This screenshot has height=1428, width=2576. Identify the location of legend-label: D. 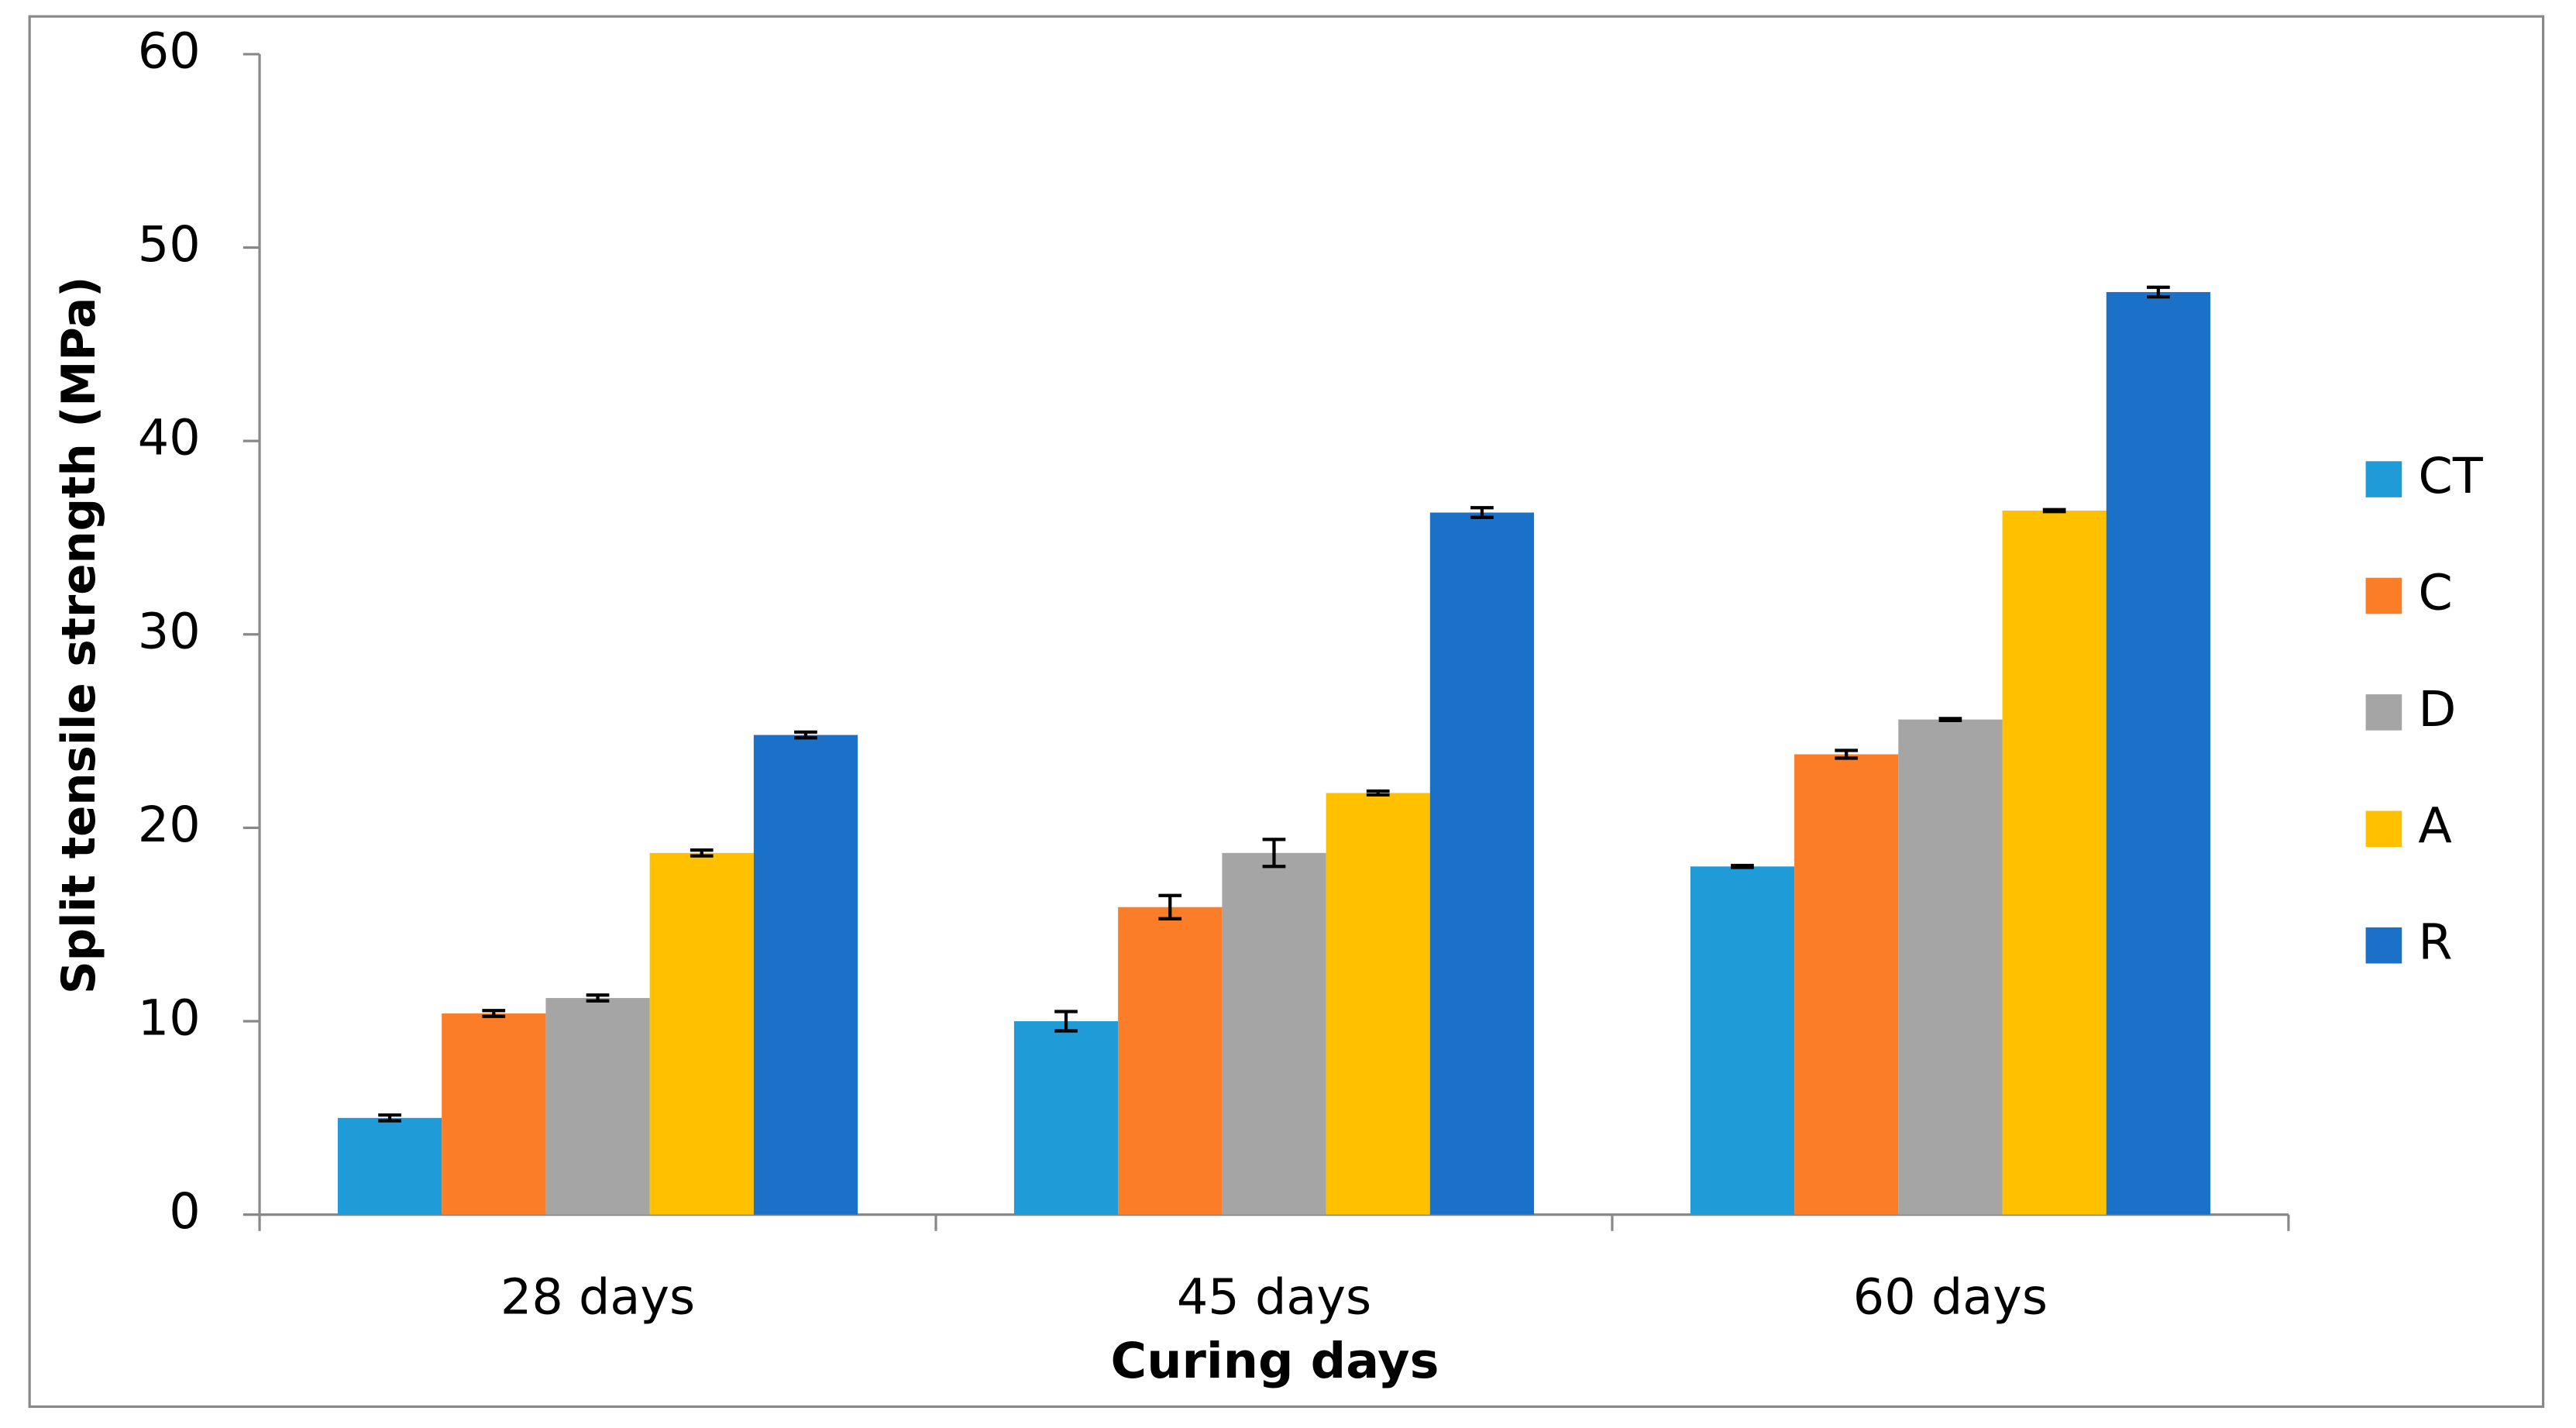
(2437, 709).